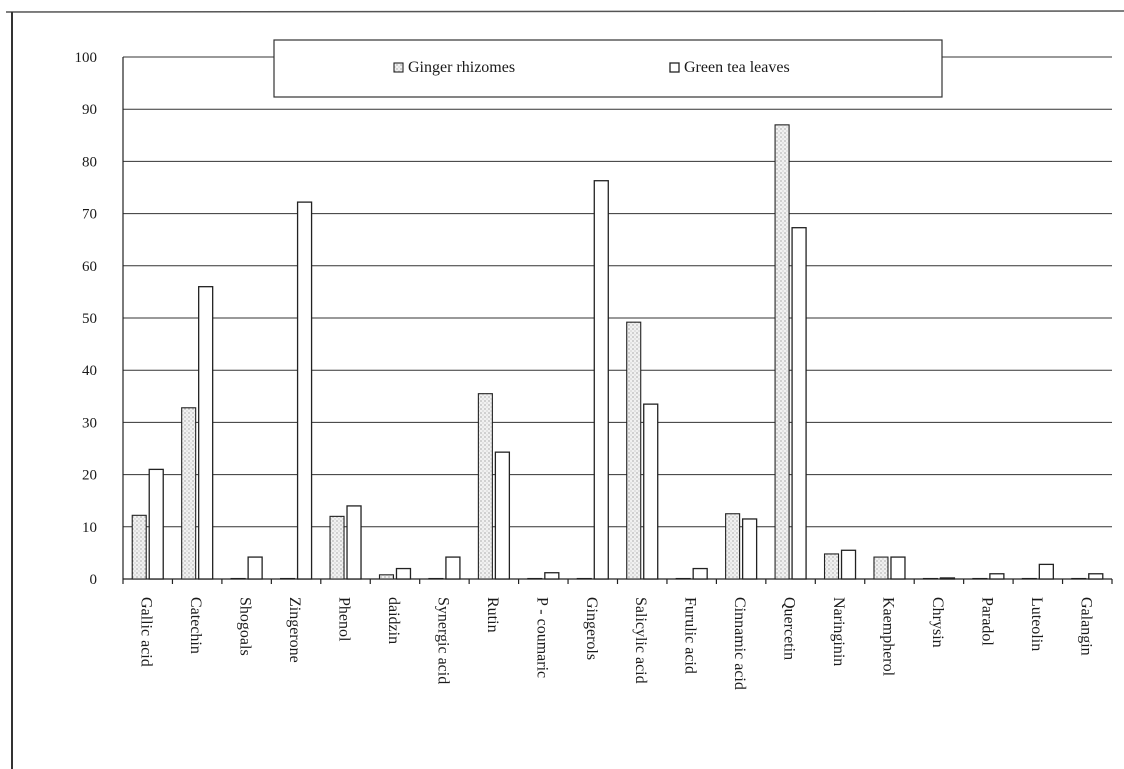 This screenshot has height=769, width=1124. What do you see at coordinates (591, 628) in the screenshot?
I see `x-category-label: Gingerols` at bounding box center [591, 628].